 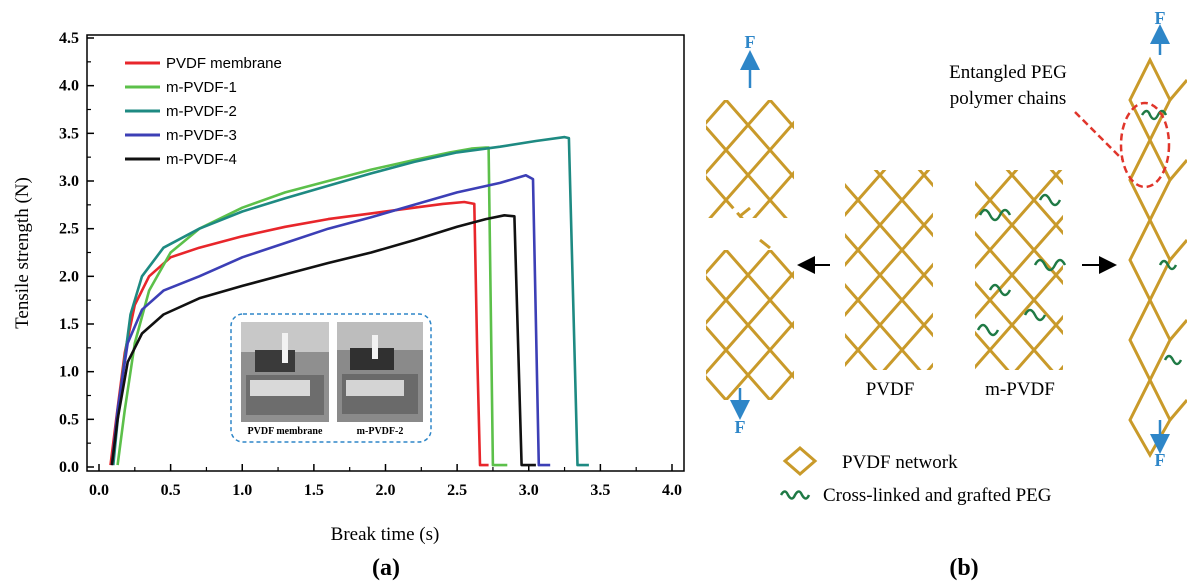 I want to click on x-axis-title: Break time (s), so click(x=385, y=534).